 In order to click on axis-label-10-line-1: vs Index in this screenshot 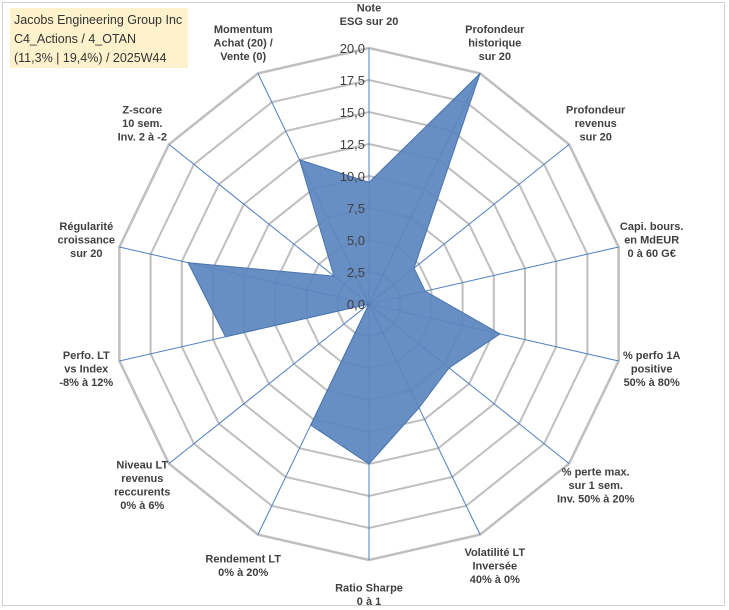, I will do `click(86, 370)`.